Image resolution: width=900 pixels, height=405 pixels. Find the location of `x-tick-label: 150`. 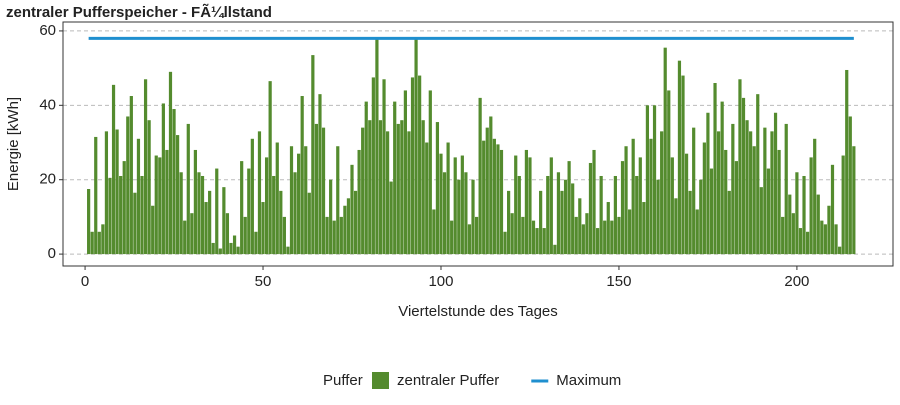

x-tick-label: 150 is located at coordinates (618, 281).